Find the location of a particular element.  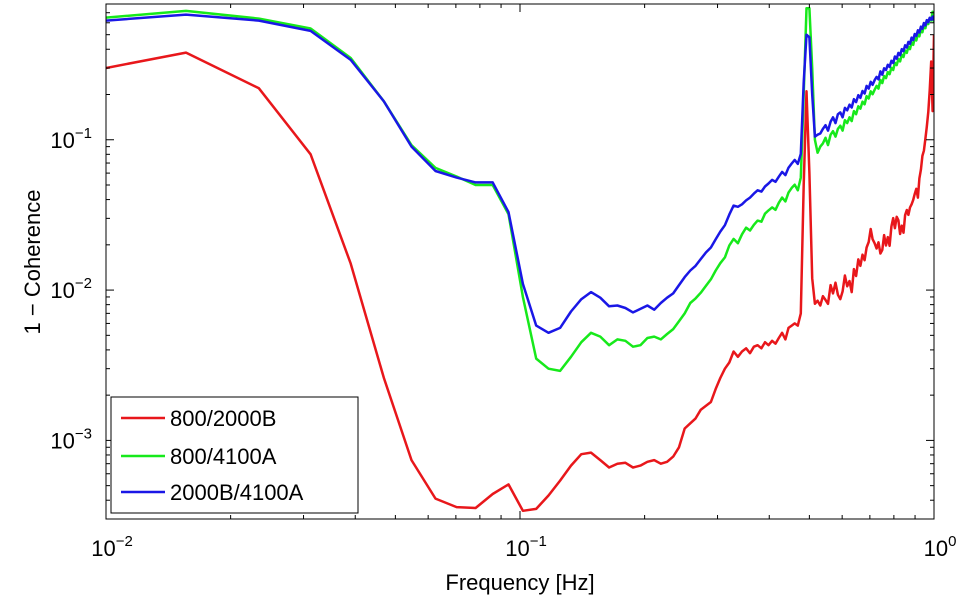

legend: 800/2000B 800/4100A 2000B/4100A is located at coordinates (234, 455).